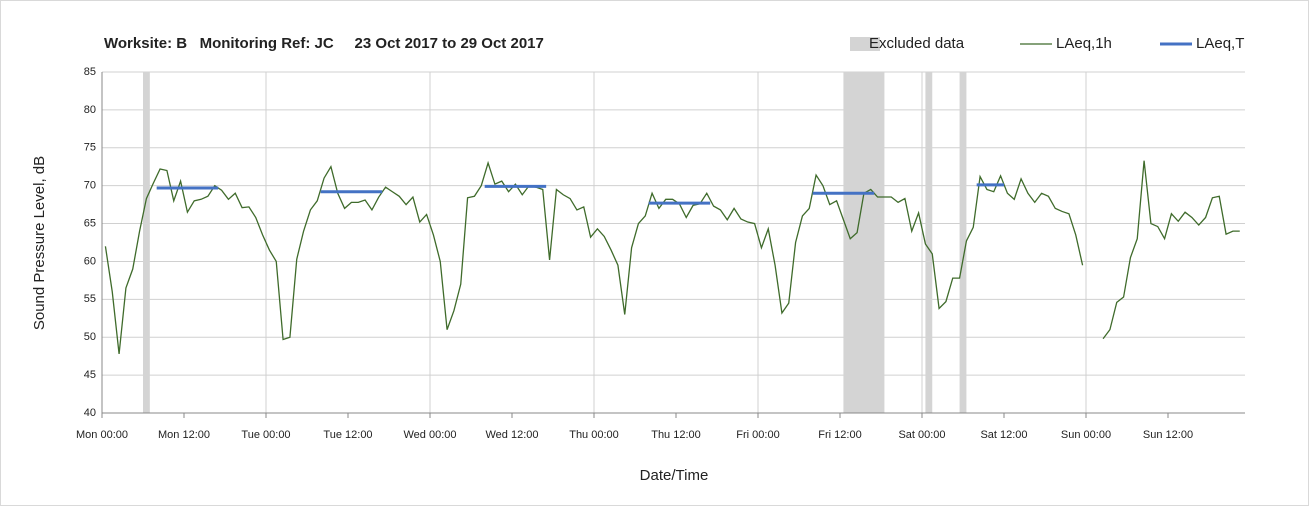 Image resolution: width=1309 pixels, height=506 pixels. I want to click on y-tick-label: 70, so click(90, 186).